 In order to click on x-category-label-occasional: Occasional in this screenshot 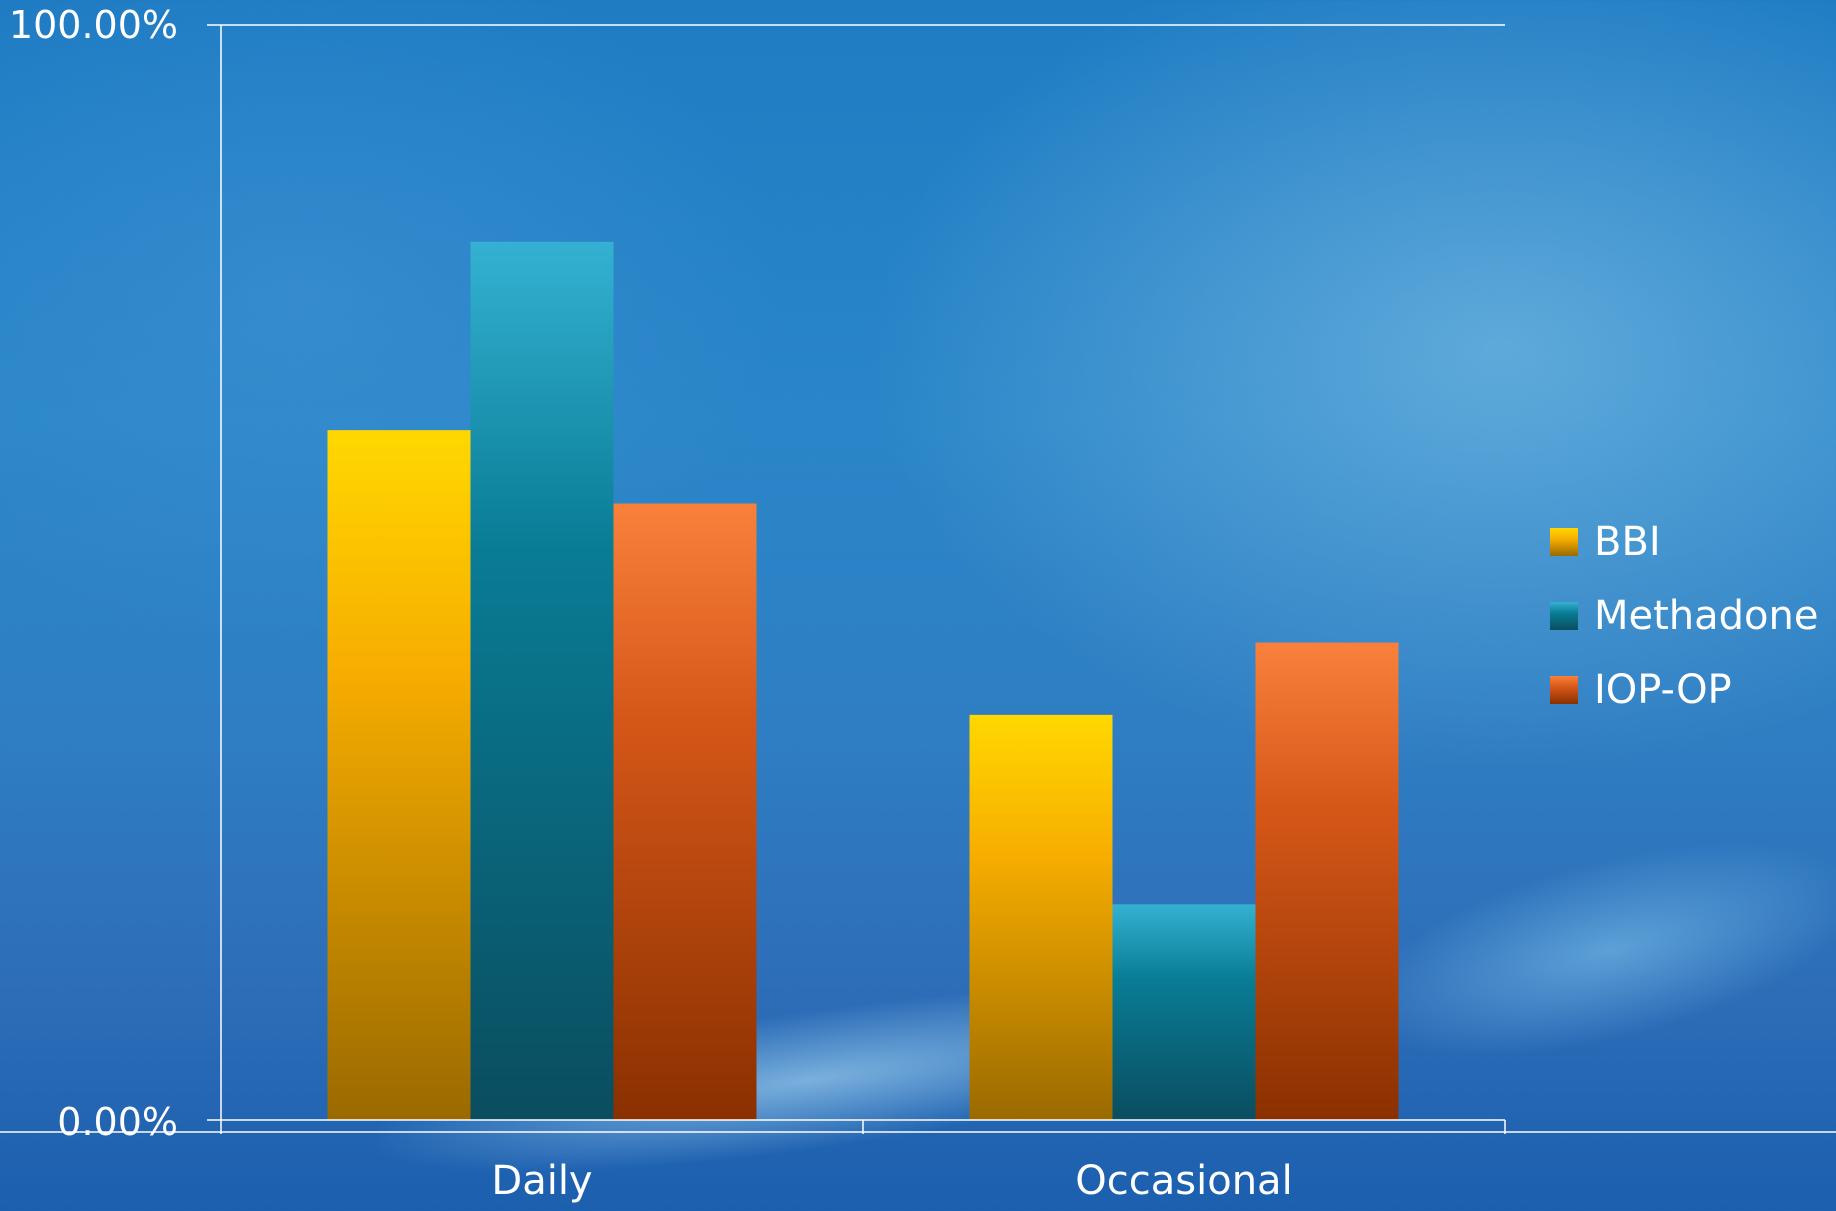, I will do `click(1183, 1181)`.